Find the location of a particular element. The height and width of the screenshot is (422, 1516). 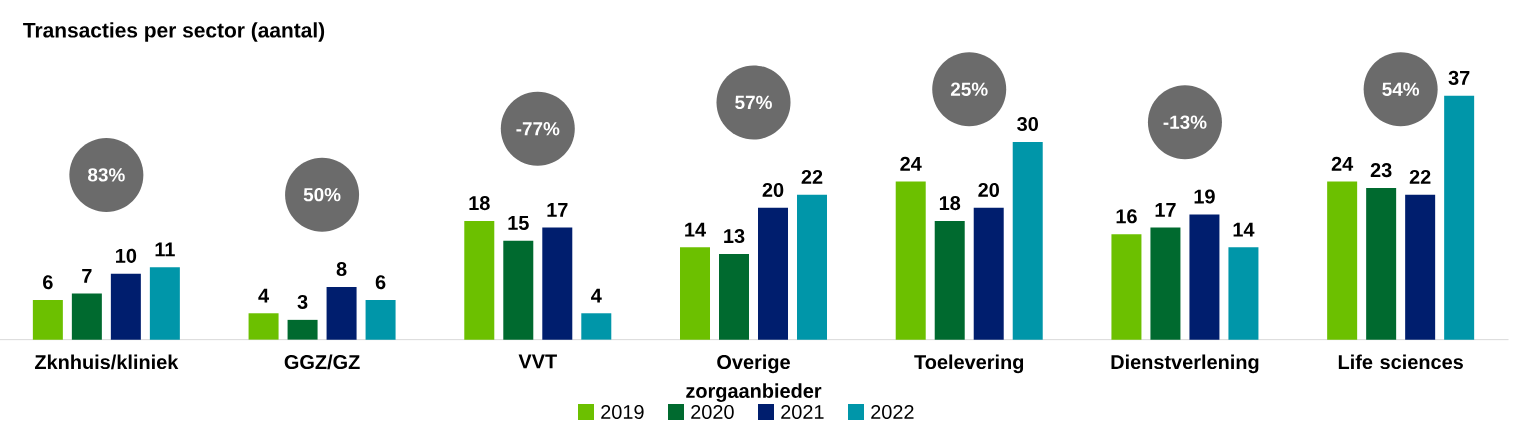

annotation: 54% is located at coordinates (1401, 89).